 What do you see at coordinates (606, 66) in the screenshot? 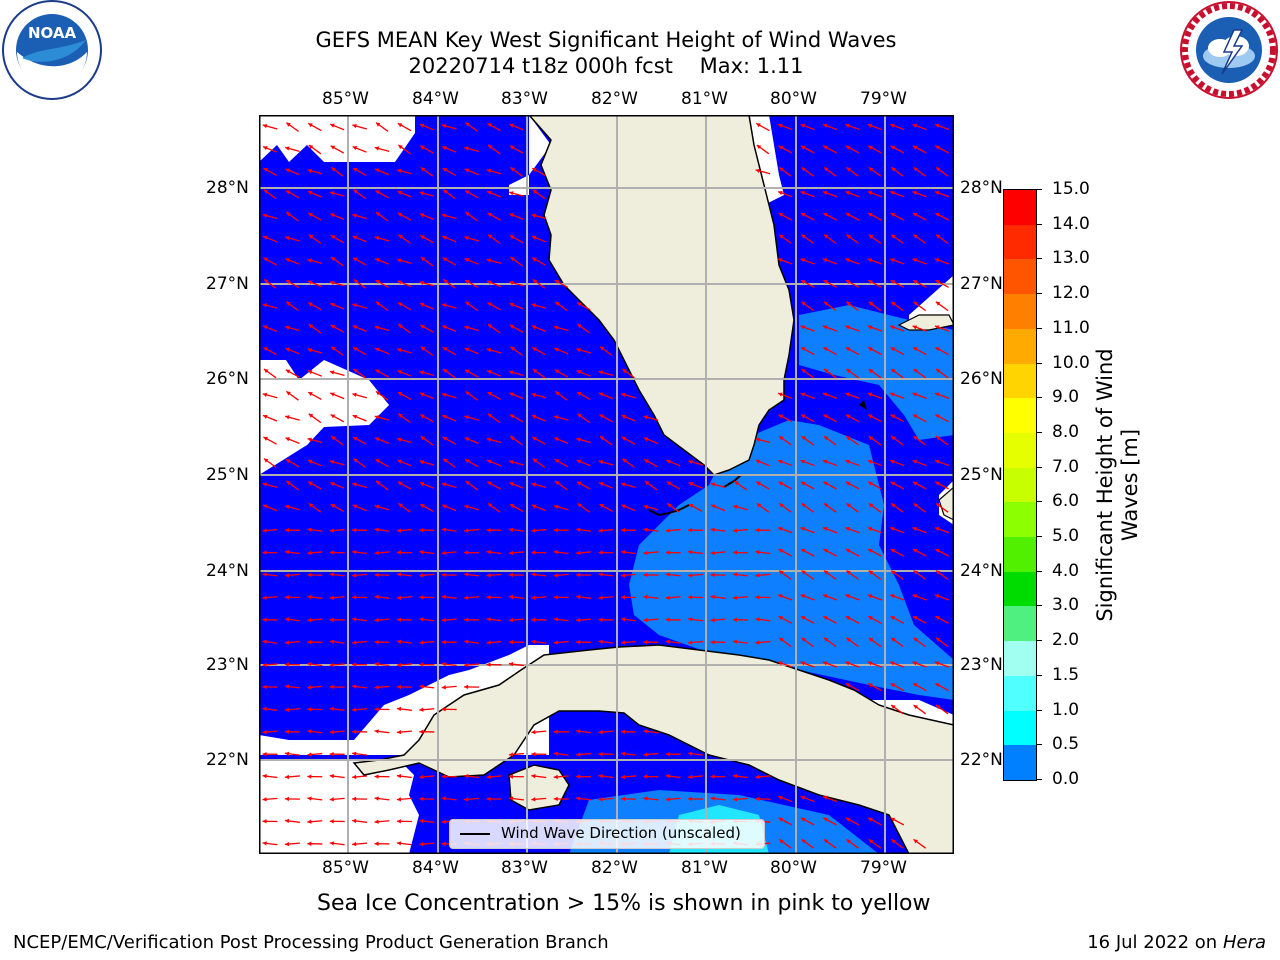
I see `map-subtitle: 20220714 t18z 000h fcst Max: 1.11` at bounding box center [606, 66].